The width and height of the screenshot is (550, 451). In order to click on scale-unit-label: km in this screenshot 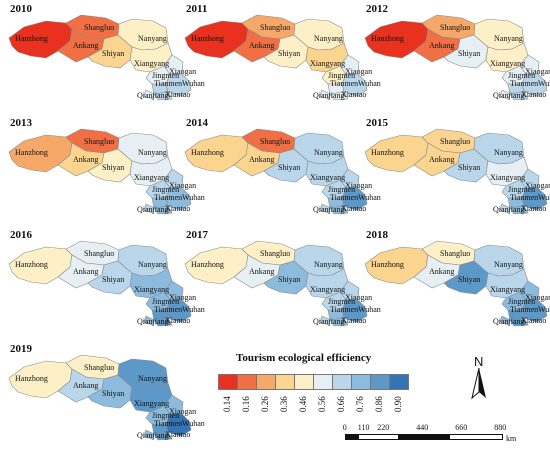, I will do `click(511, 438)`.